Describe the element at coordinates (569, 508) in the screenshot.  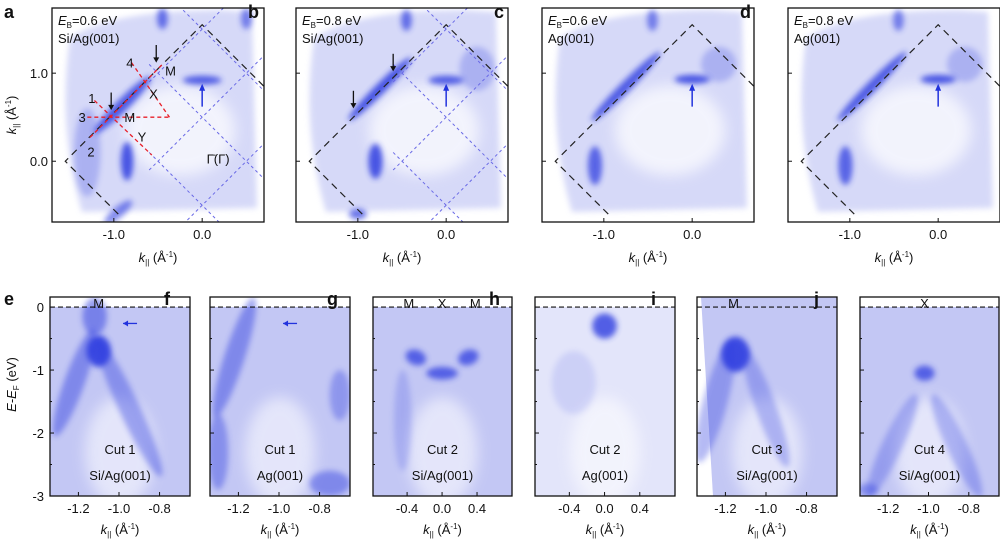
I see `x-tick-label: -0.4` at that location.